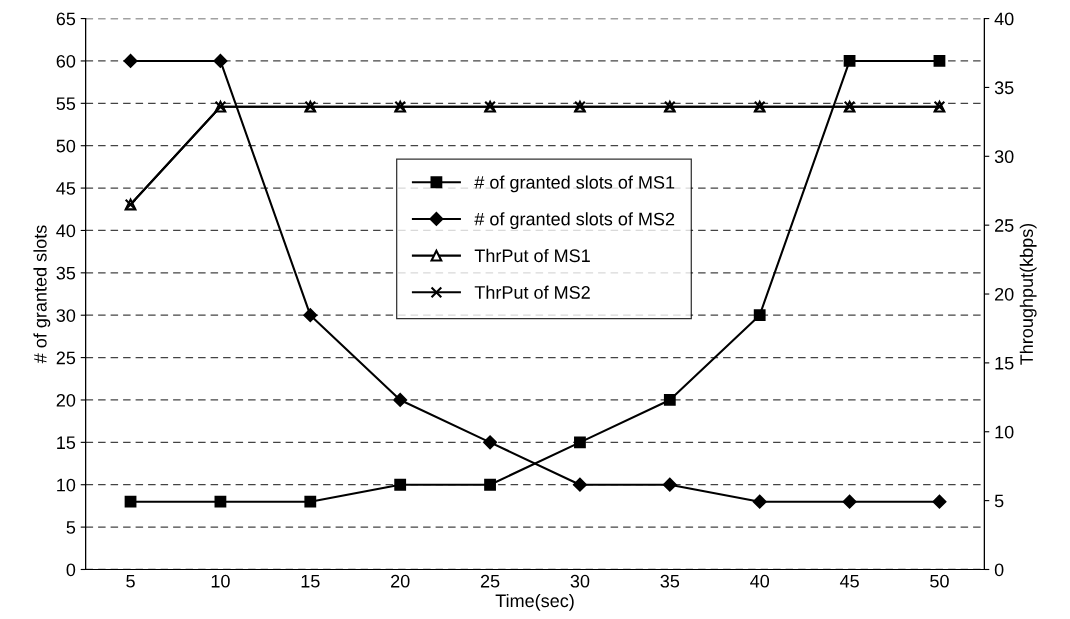 The width and height of the screenshot is (1070, 619). I want to click on y-tick-label: 35, so click(66, 273).